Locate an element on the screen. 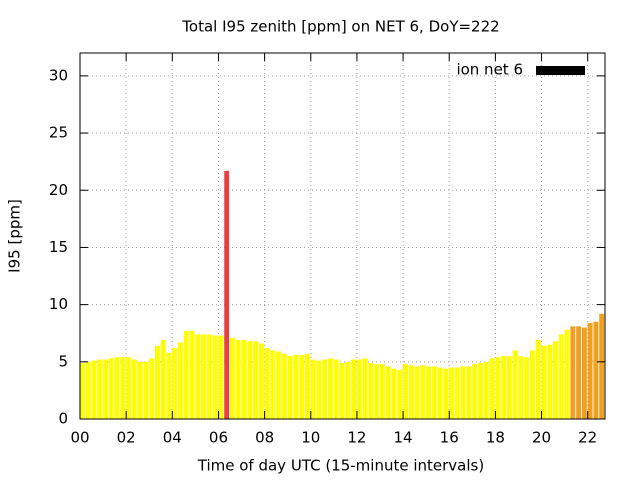 The height and width of the screenshot is (480, 640). x-tick-label: 08 is located at coordinates (264, 438).